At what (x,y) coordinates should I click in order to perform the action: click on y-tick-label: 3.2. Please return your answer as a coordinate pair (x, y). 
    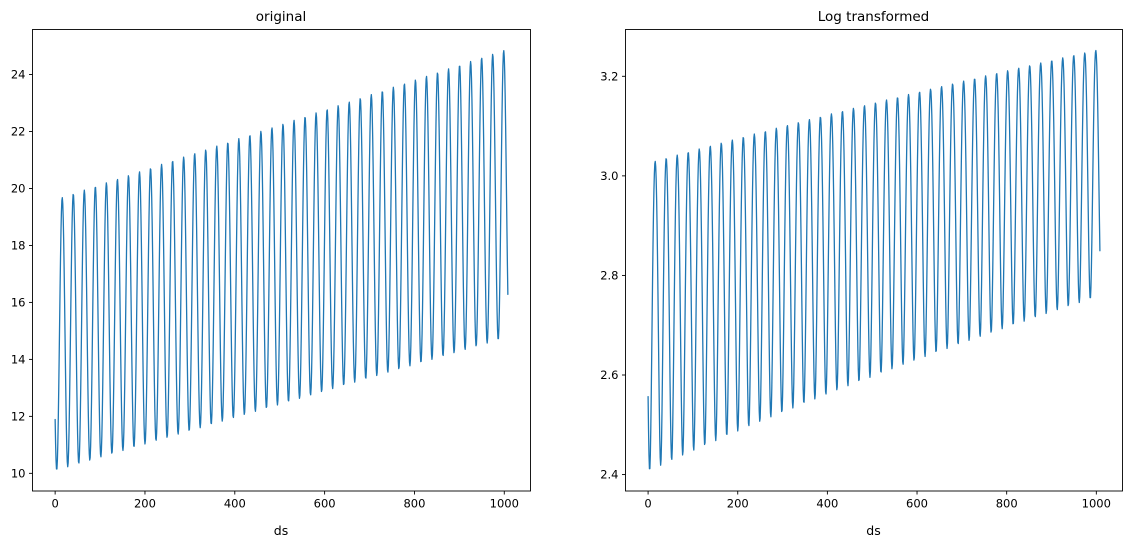
    Looking at the image, I should click on (609, 76).